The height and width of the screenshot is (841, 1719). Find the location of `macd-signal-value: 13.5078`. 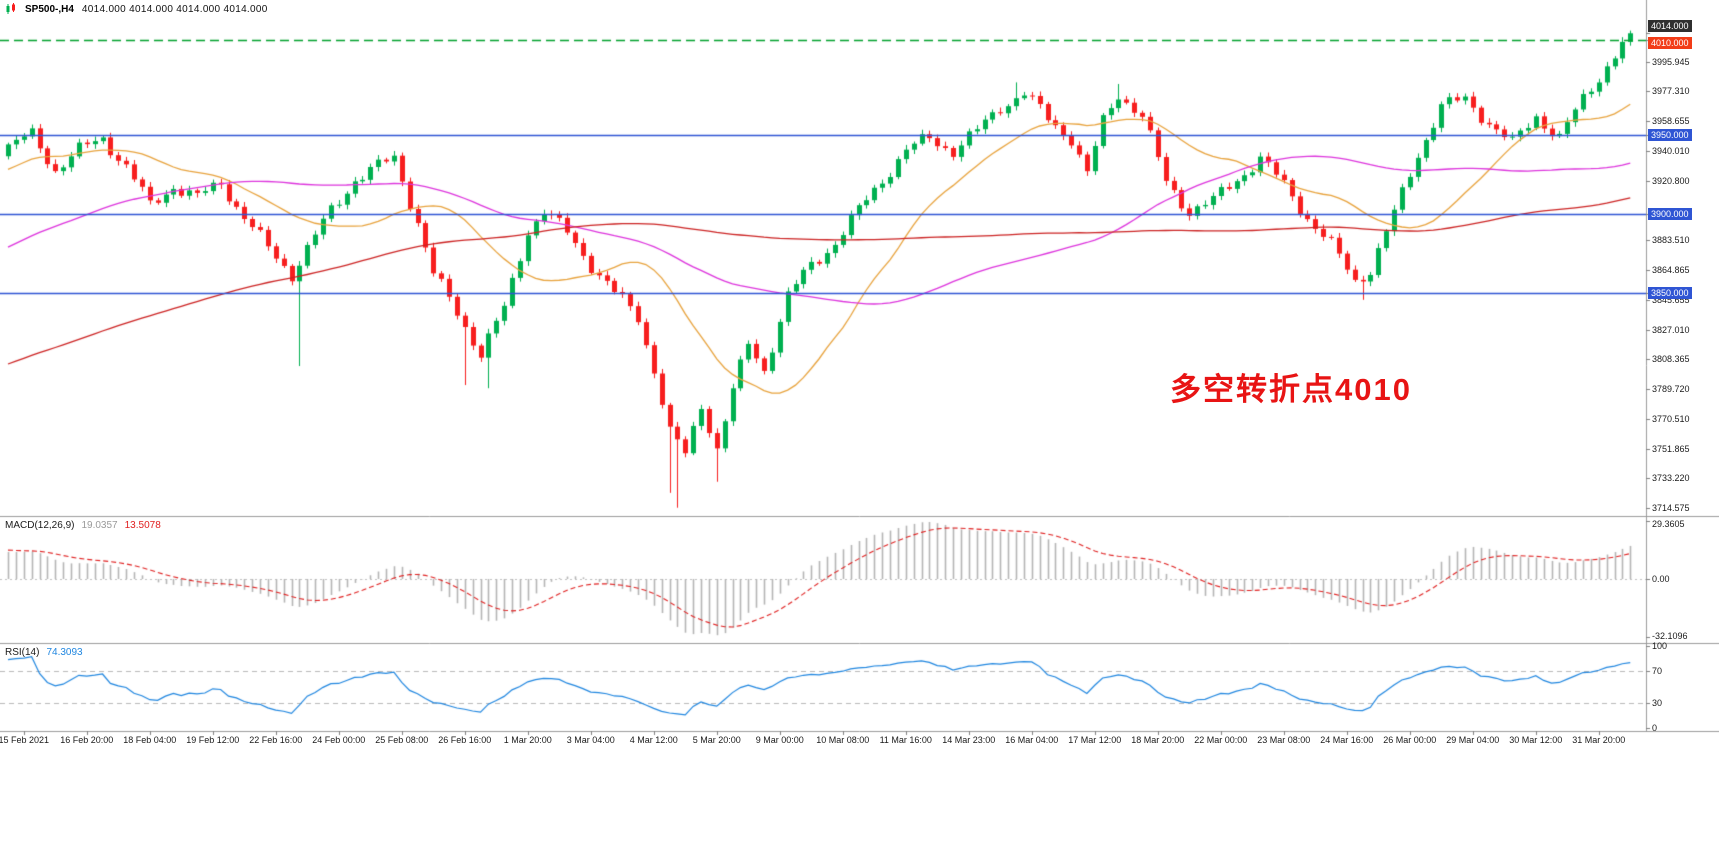

macd-signal-value: 13.5078 is located at coordinates (142, 525).